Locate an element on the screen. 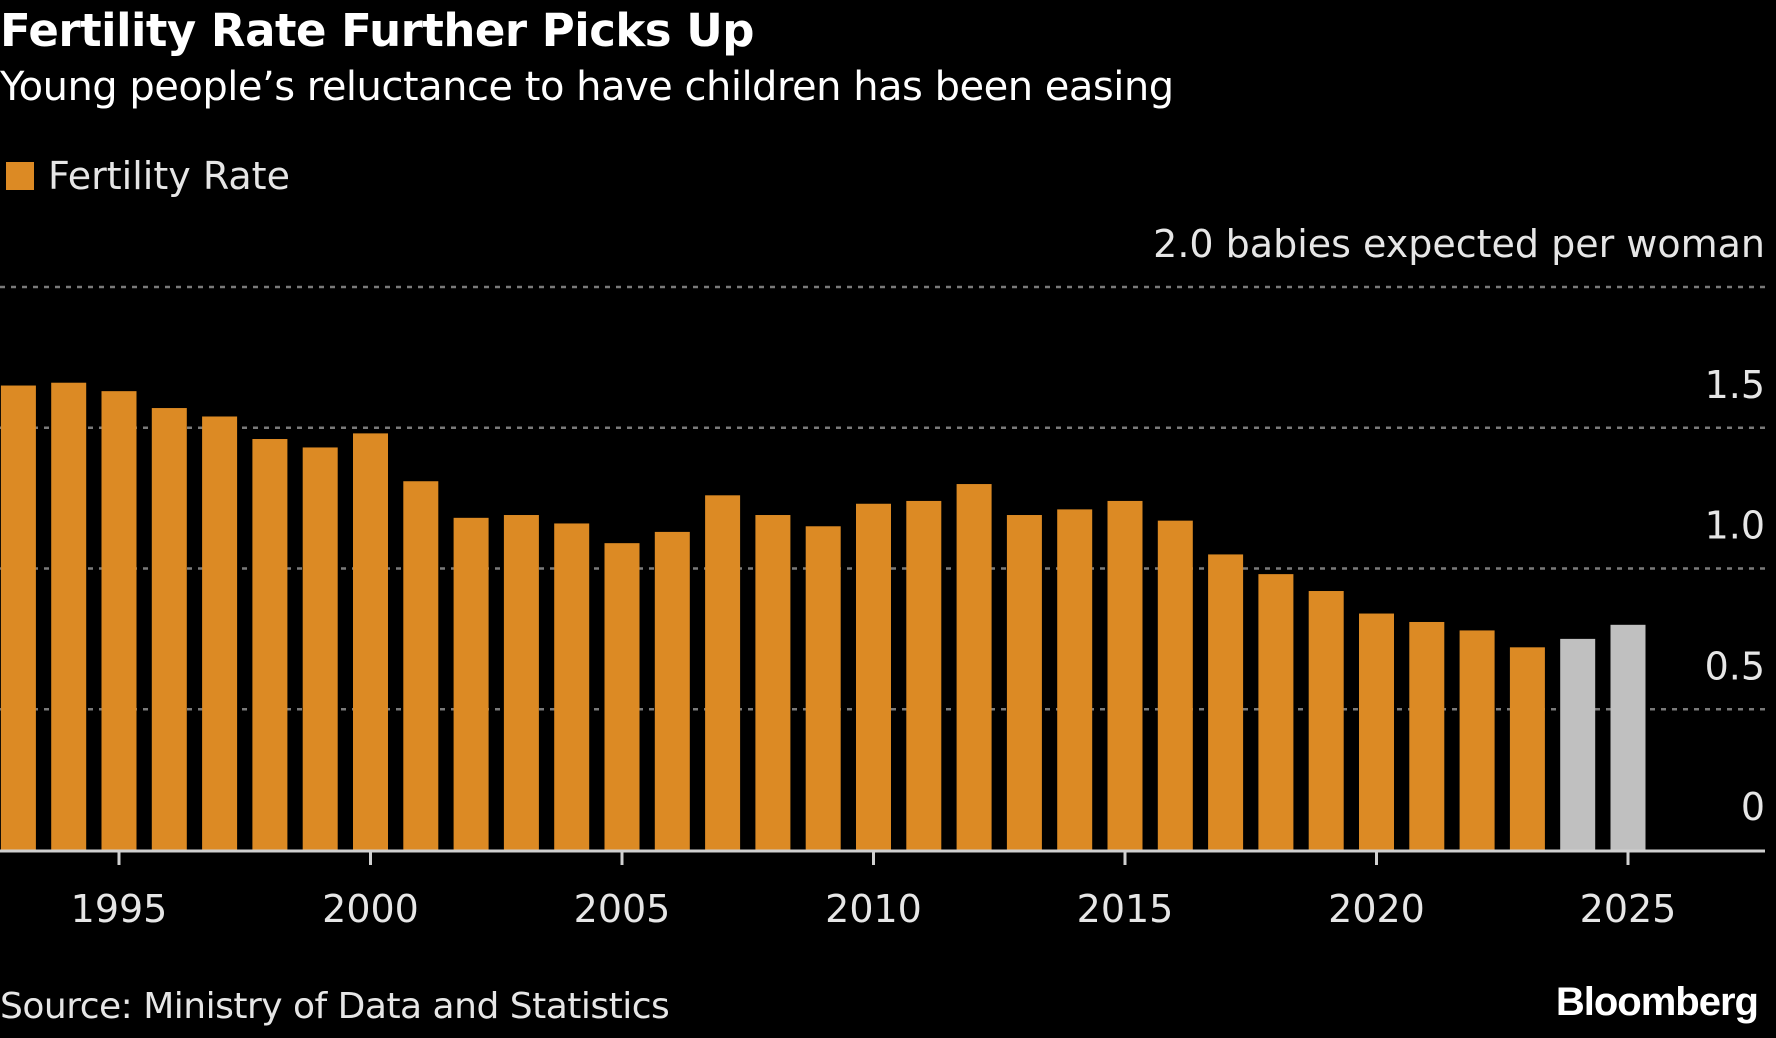  bar-2019 is located at coordinates (1326, 720).